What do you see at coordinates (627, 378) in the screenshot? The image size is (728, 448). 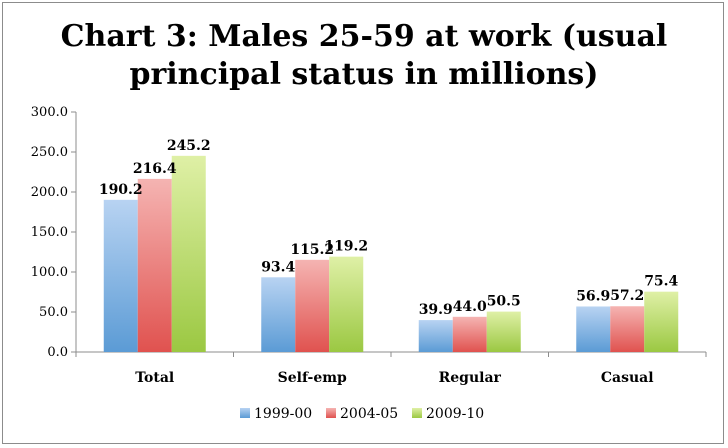 I see `category-label: Casual` at bounding box center [627, 378].